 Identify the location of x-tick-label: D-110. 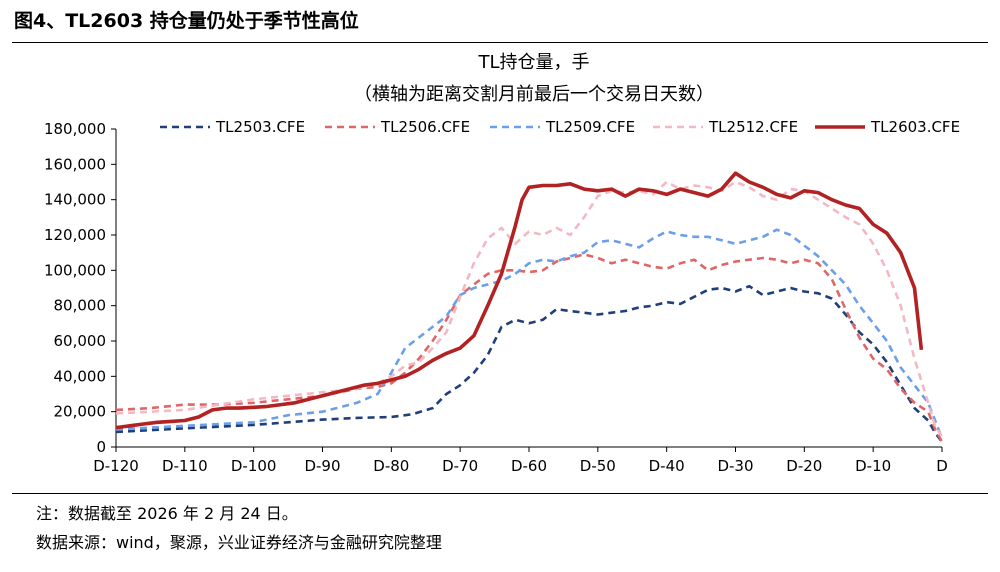
(185, 466).